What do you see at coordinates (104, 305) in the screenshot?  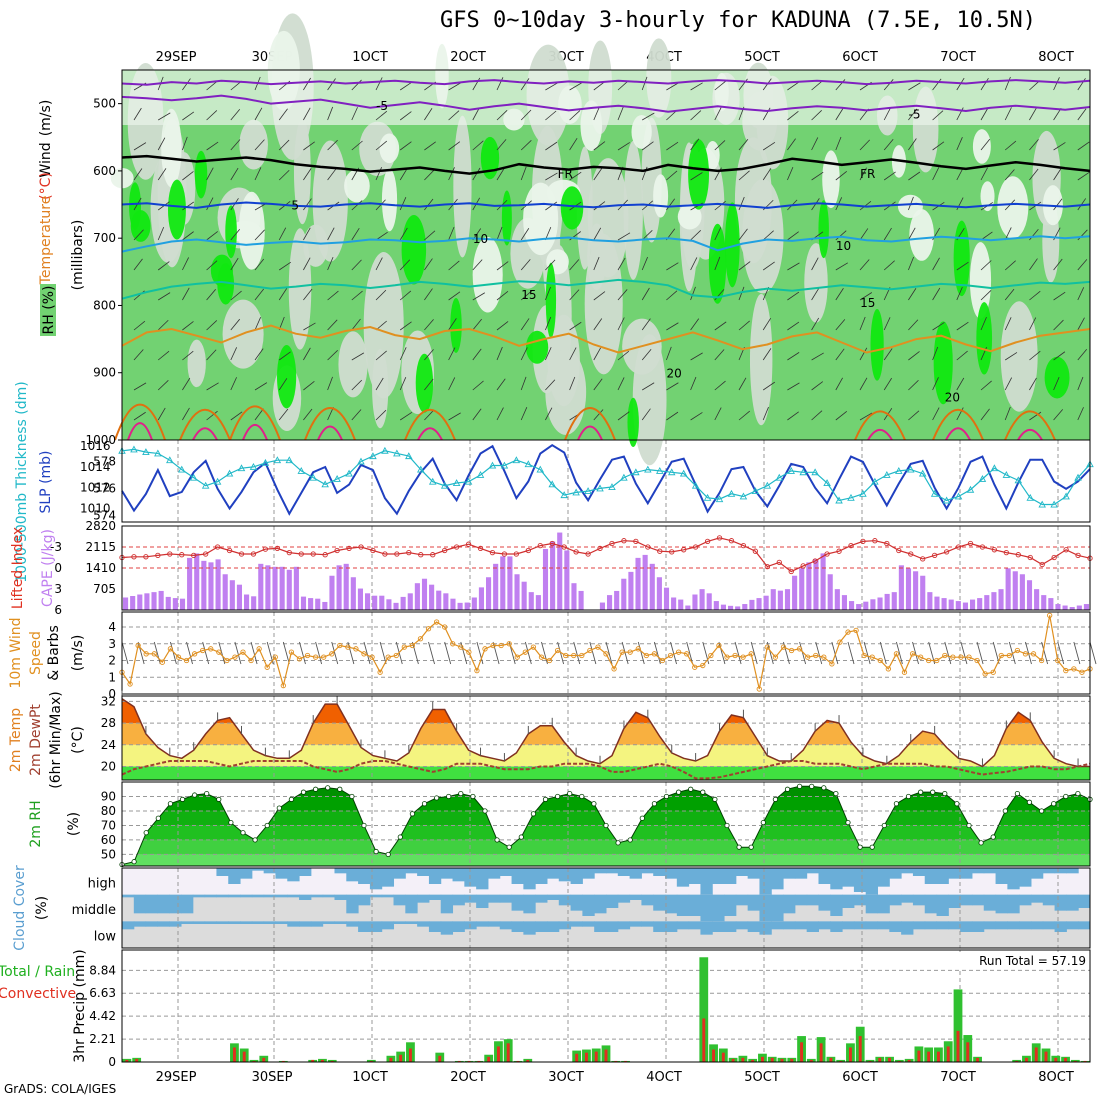 I see `upper-air-tick-label-3: 800` at bounding box center [104, 305].